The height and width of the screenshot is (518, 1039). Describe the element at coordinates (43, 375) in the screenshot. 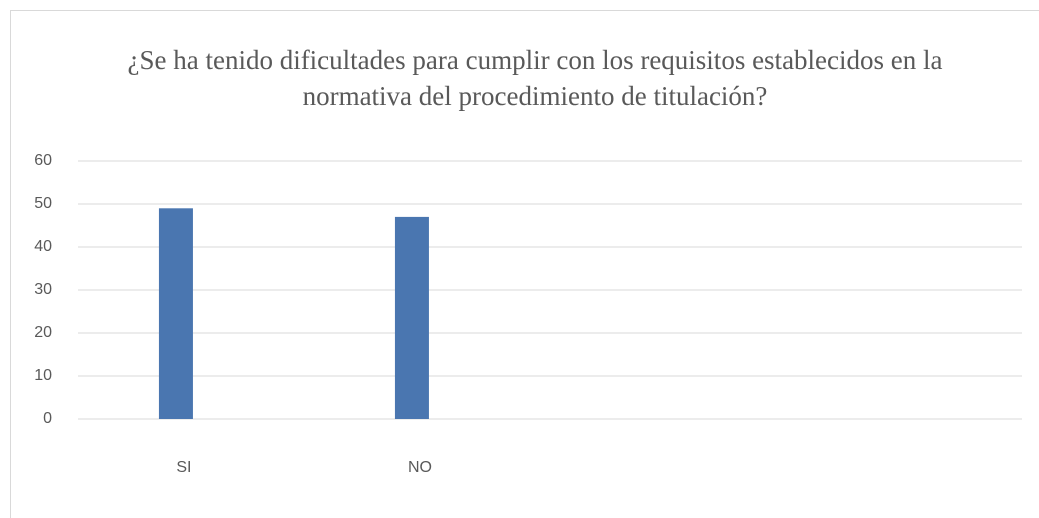

I see `y-tick-label: 10` at that location.